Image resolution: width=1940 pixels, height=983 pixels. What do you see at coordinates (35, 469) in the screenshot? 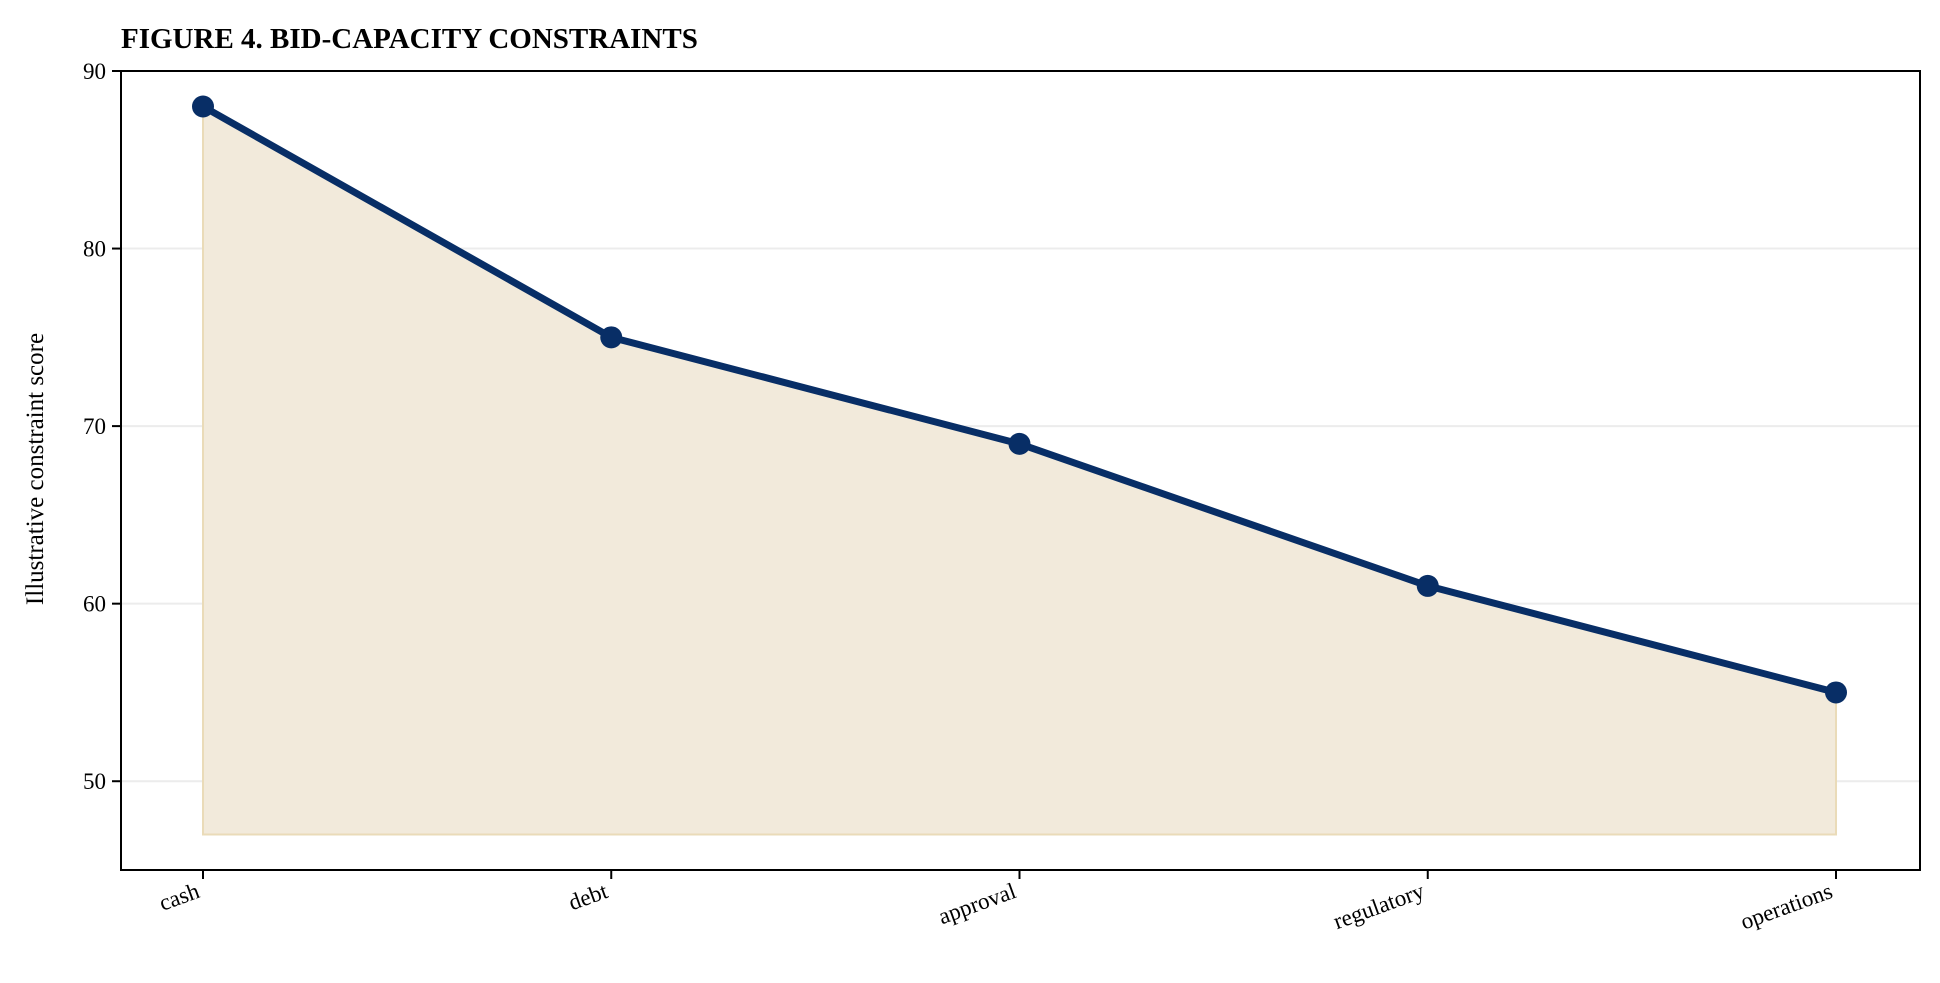
I see `y-axis-label: Illustrative constraint score` at bounding box center [35, 469].